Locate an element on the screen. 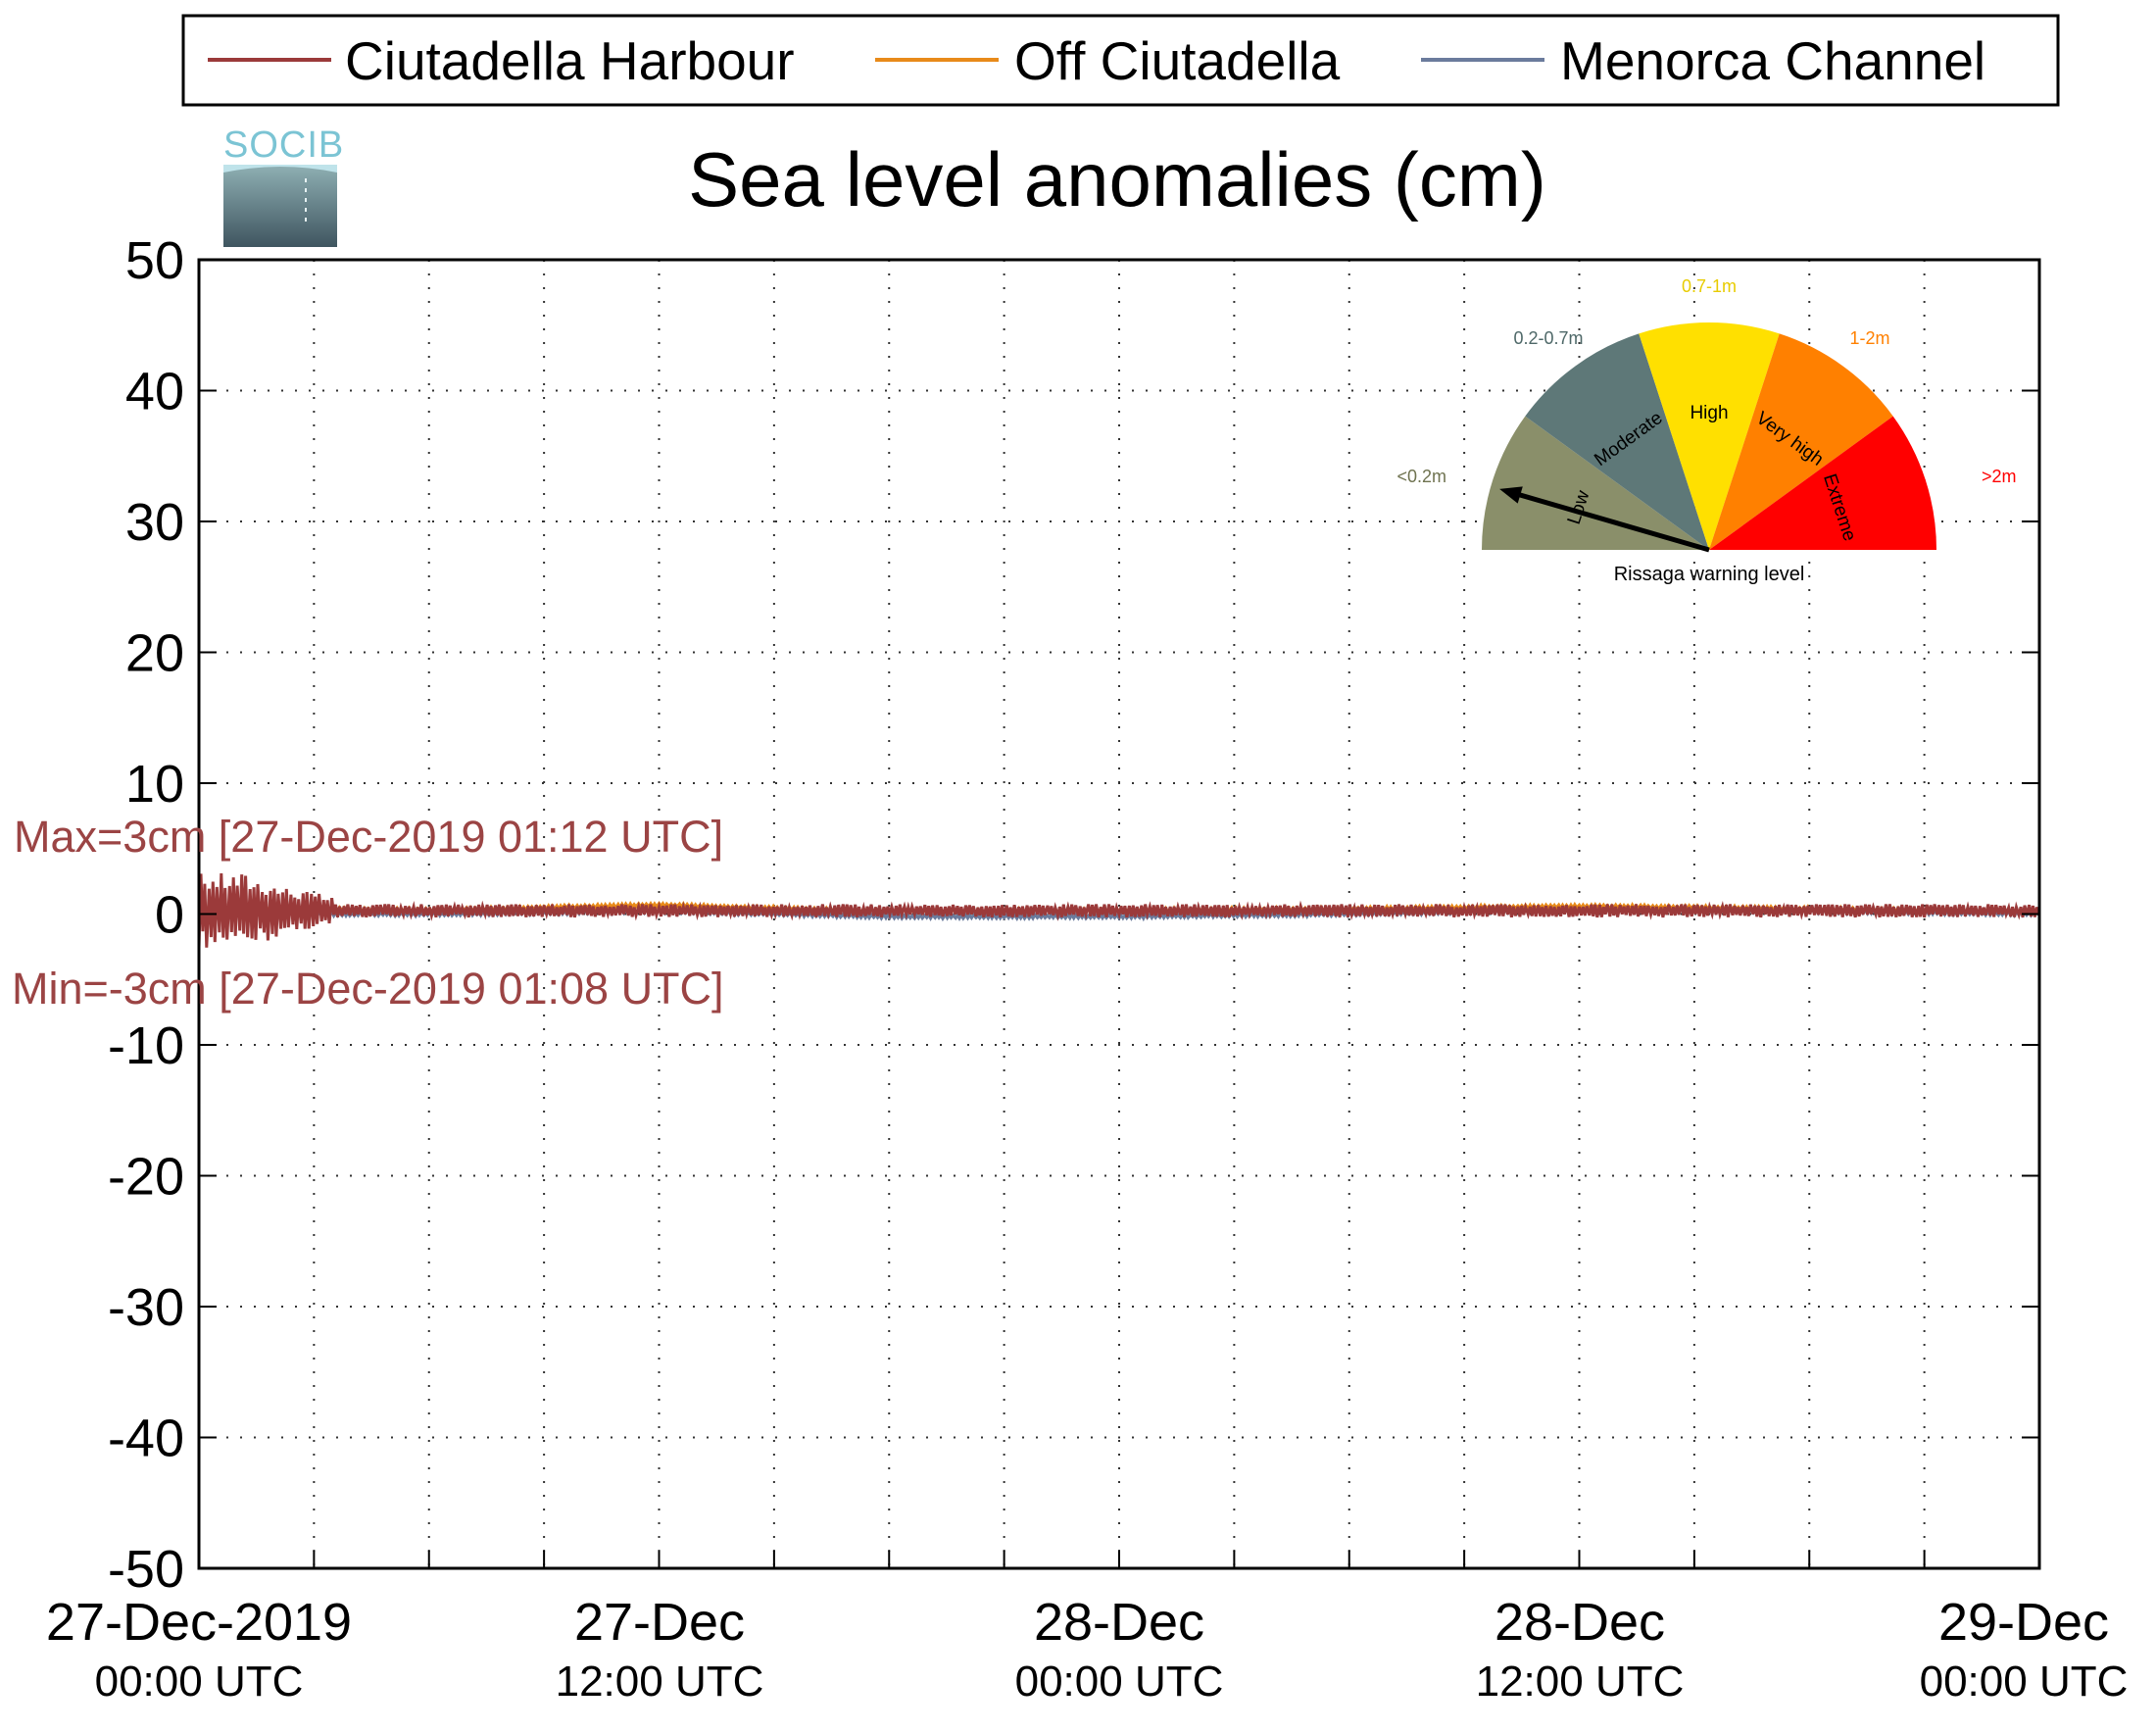  series-layer is located at coordinates (1119, 910).